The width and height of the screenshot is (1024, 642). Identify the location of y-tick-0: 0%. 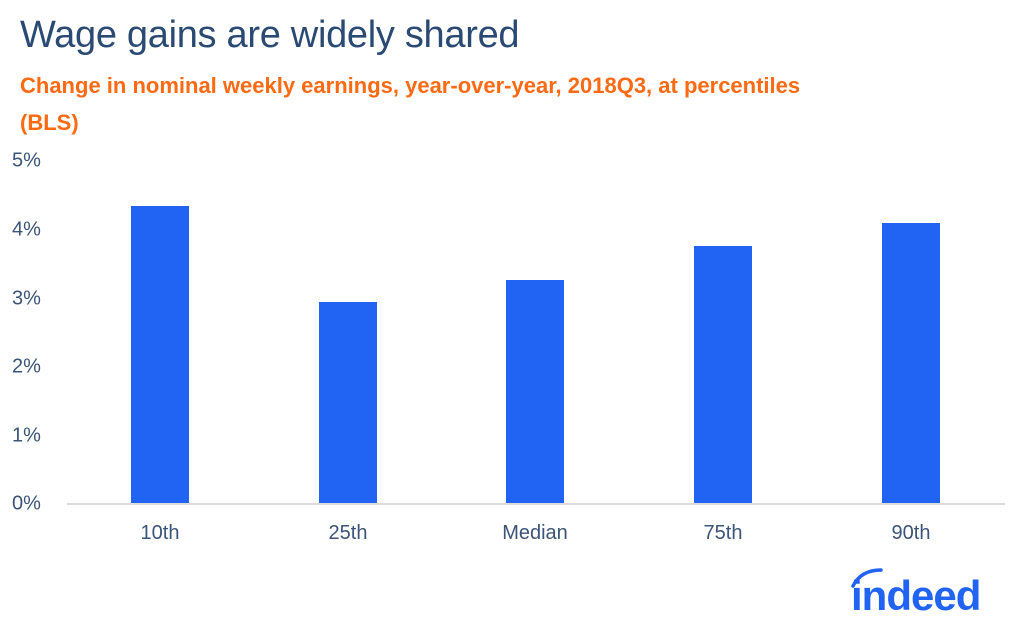
(26, 503).